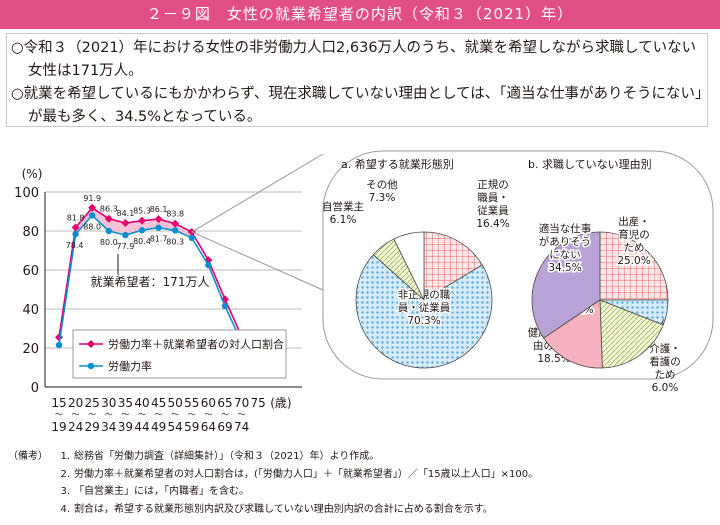 This screenshot has height=525, width=720. I want to click on note-number: 3., so click(65, 491).